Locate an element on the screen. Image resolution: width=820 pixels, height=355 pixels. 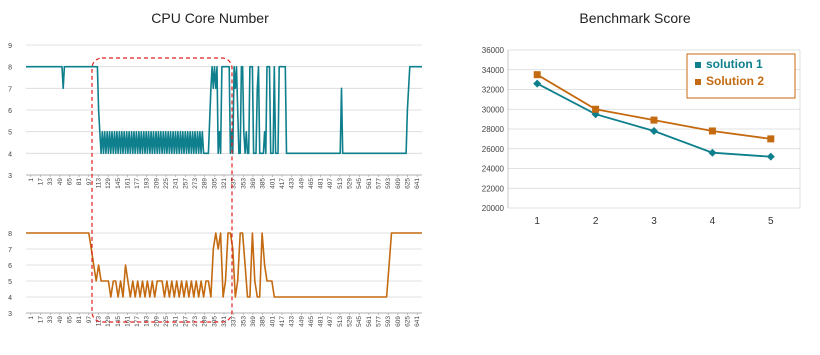
cpu-chart-title: CPU Core Number is located at coordinates (210, 18).